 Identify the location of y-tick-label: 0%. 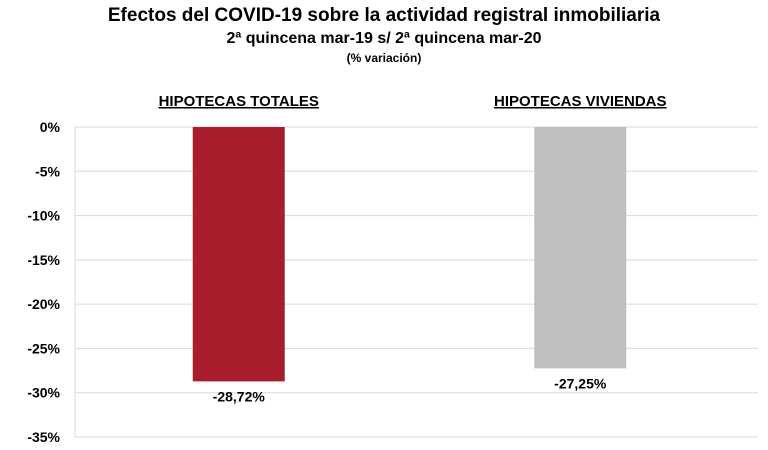
(50, 127).